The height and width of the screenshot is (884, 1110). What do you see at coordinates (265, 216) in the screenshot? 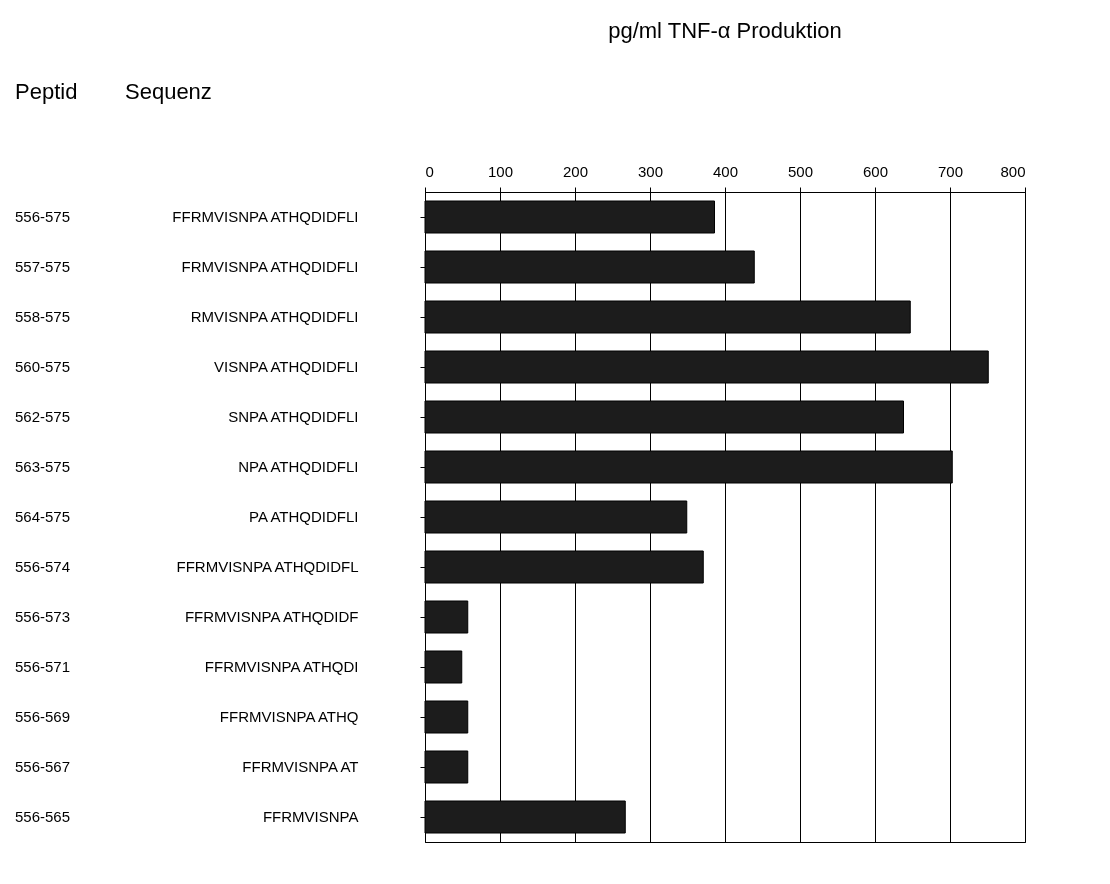
I see `y-tick-label: FFRMVISNPA ATHQDIDFLI` at bounding box center [265, 216].